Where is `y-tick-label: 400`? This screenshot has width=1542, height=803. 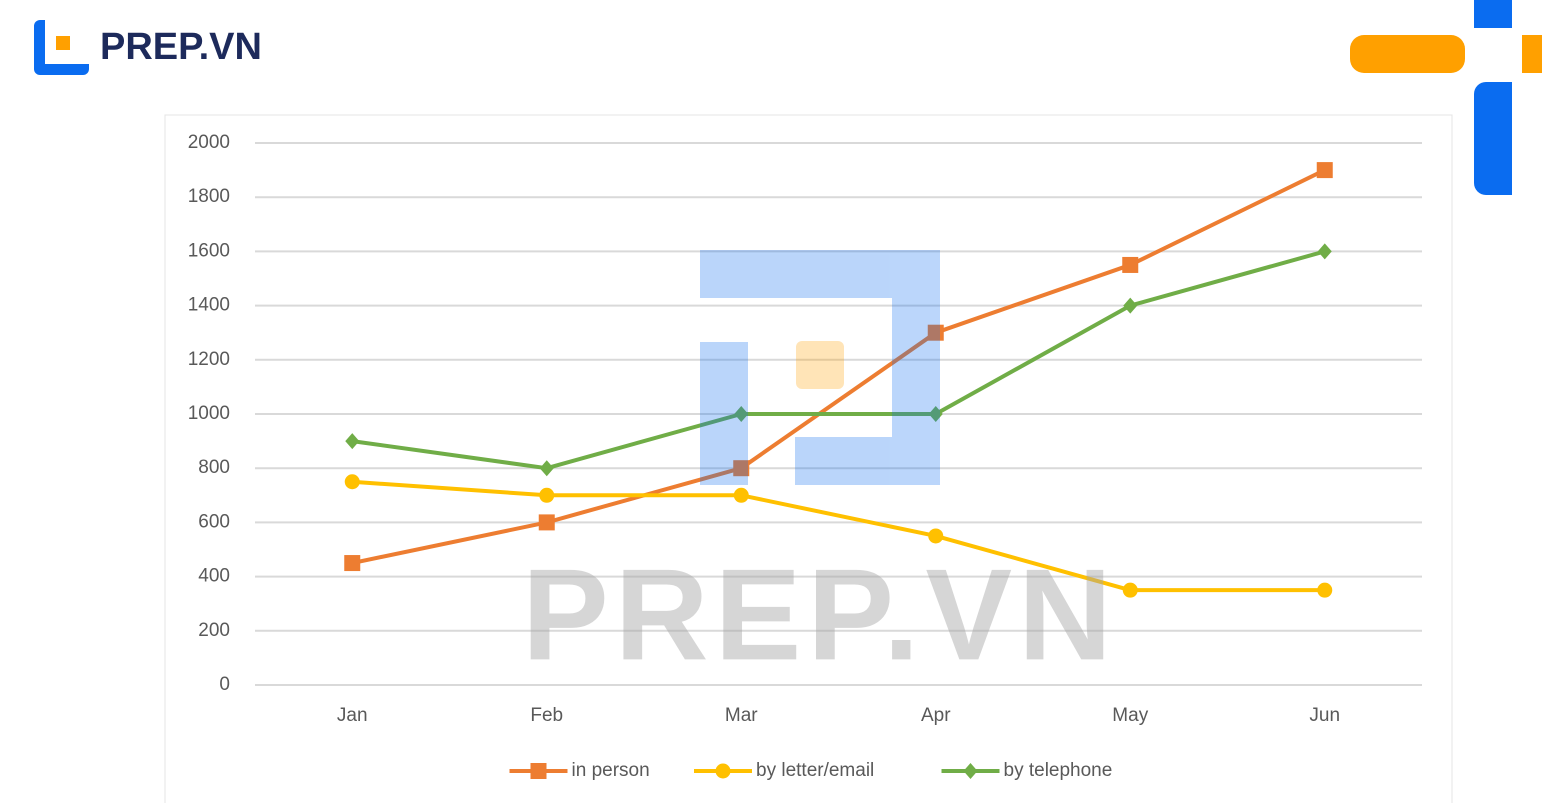
y-tick-label: 400 is located at coordinates (214, 576).